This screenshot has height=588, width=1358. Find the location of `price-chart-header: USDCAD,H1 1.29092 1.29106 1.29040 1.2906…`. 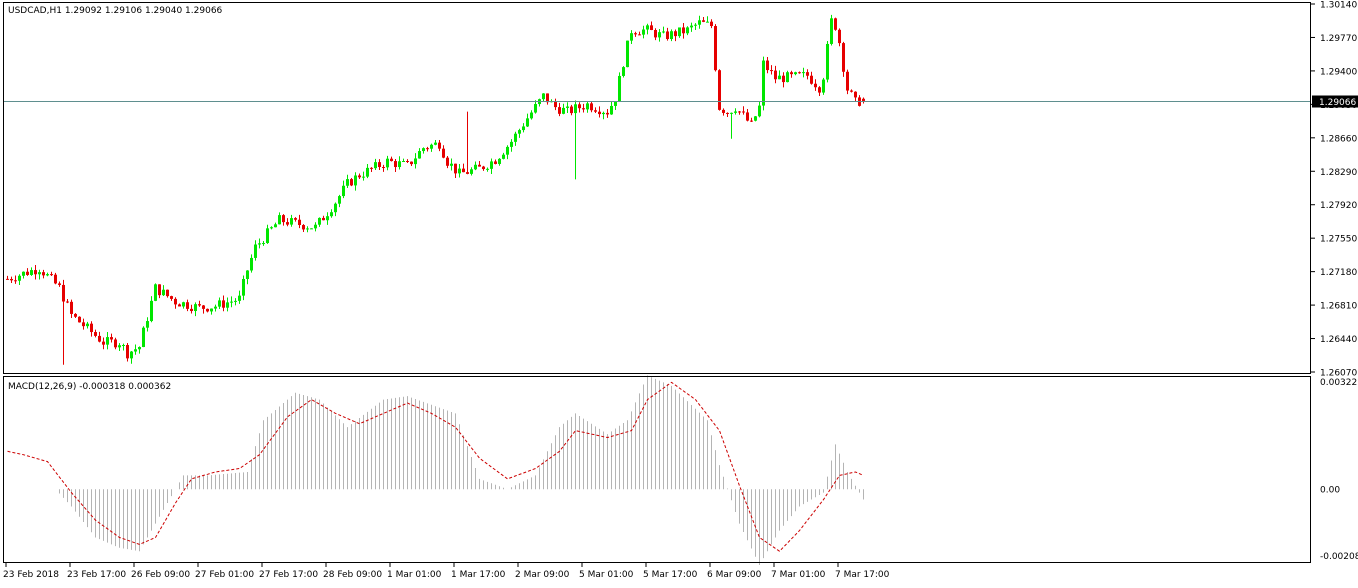

price-chart-header: USDCAD,H1 1.29092 1.29106 1.29040 1.2906… is located at coordinates (115, 11).